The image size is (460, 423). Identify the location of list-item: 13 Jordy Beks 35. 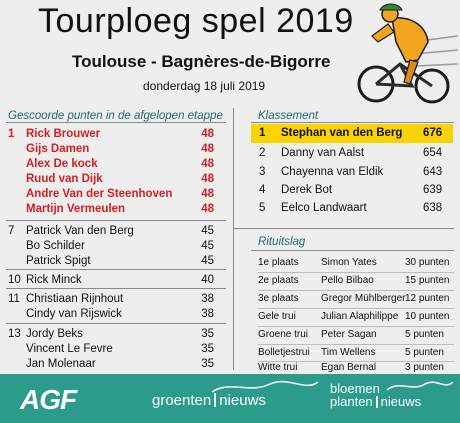
(111, 334).